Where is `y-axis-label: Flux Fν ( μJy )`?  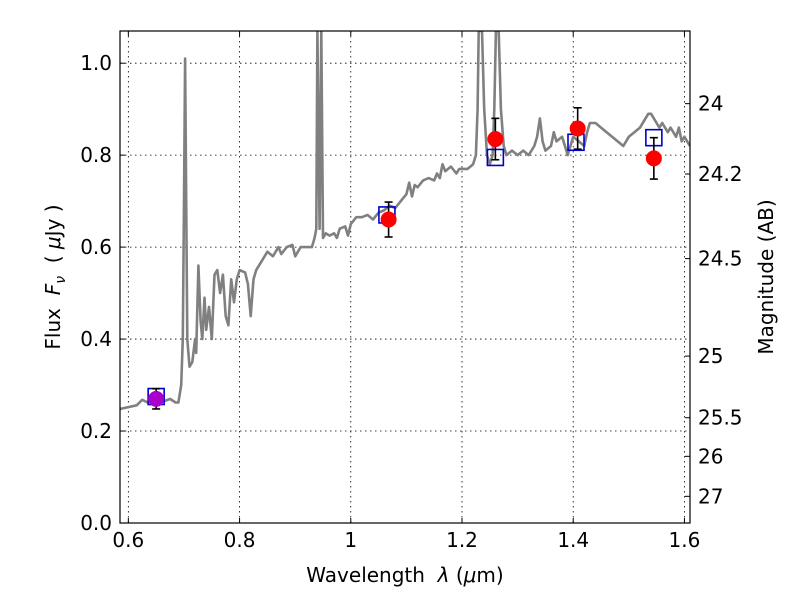
y-axis-label: Flux Fν ( μJy ) is located at coordinates (55, 276).